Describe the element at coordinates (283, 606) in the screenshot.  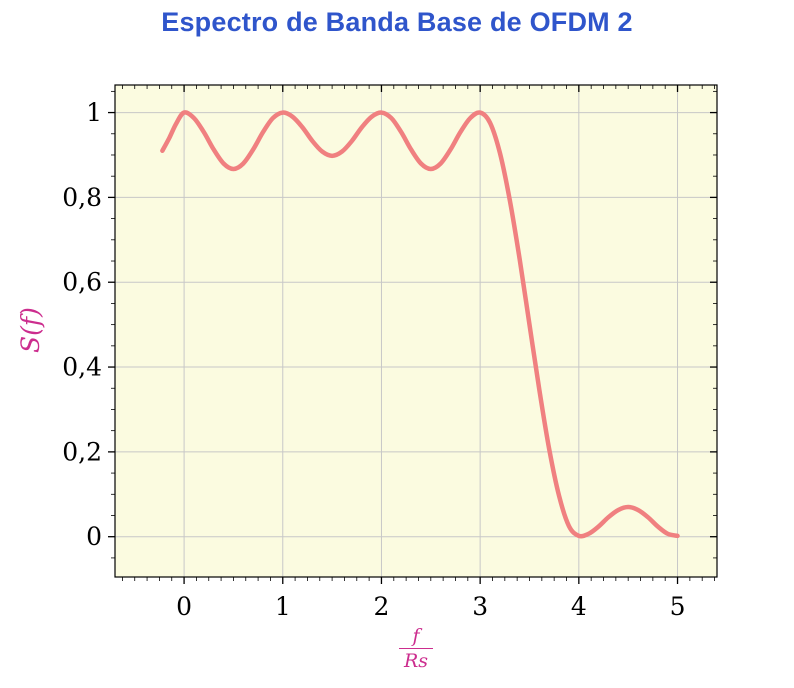
I see `x-tick-label: 1` at that location.